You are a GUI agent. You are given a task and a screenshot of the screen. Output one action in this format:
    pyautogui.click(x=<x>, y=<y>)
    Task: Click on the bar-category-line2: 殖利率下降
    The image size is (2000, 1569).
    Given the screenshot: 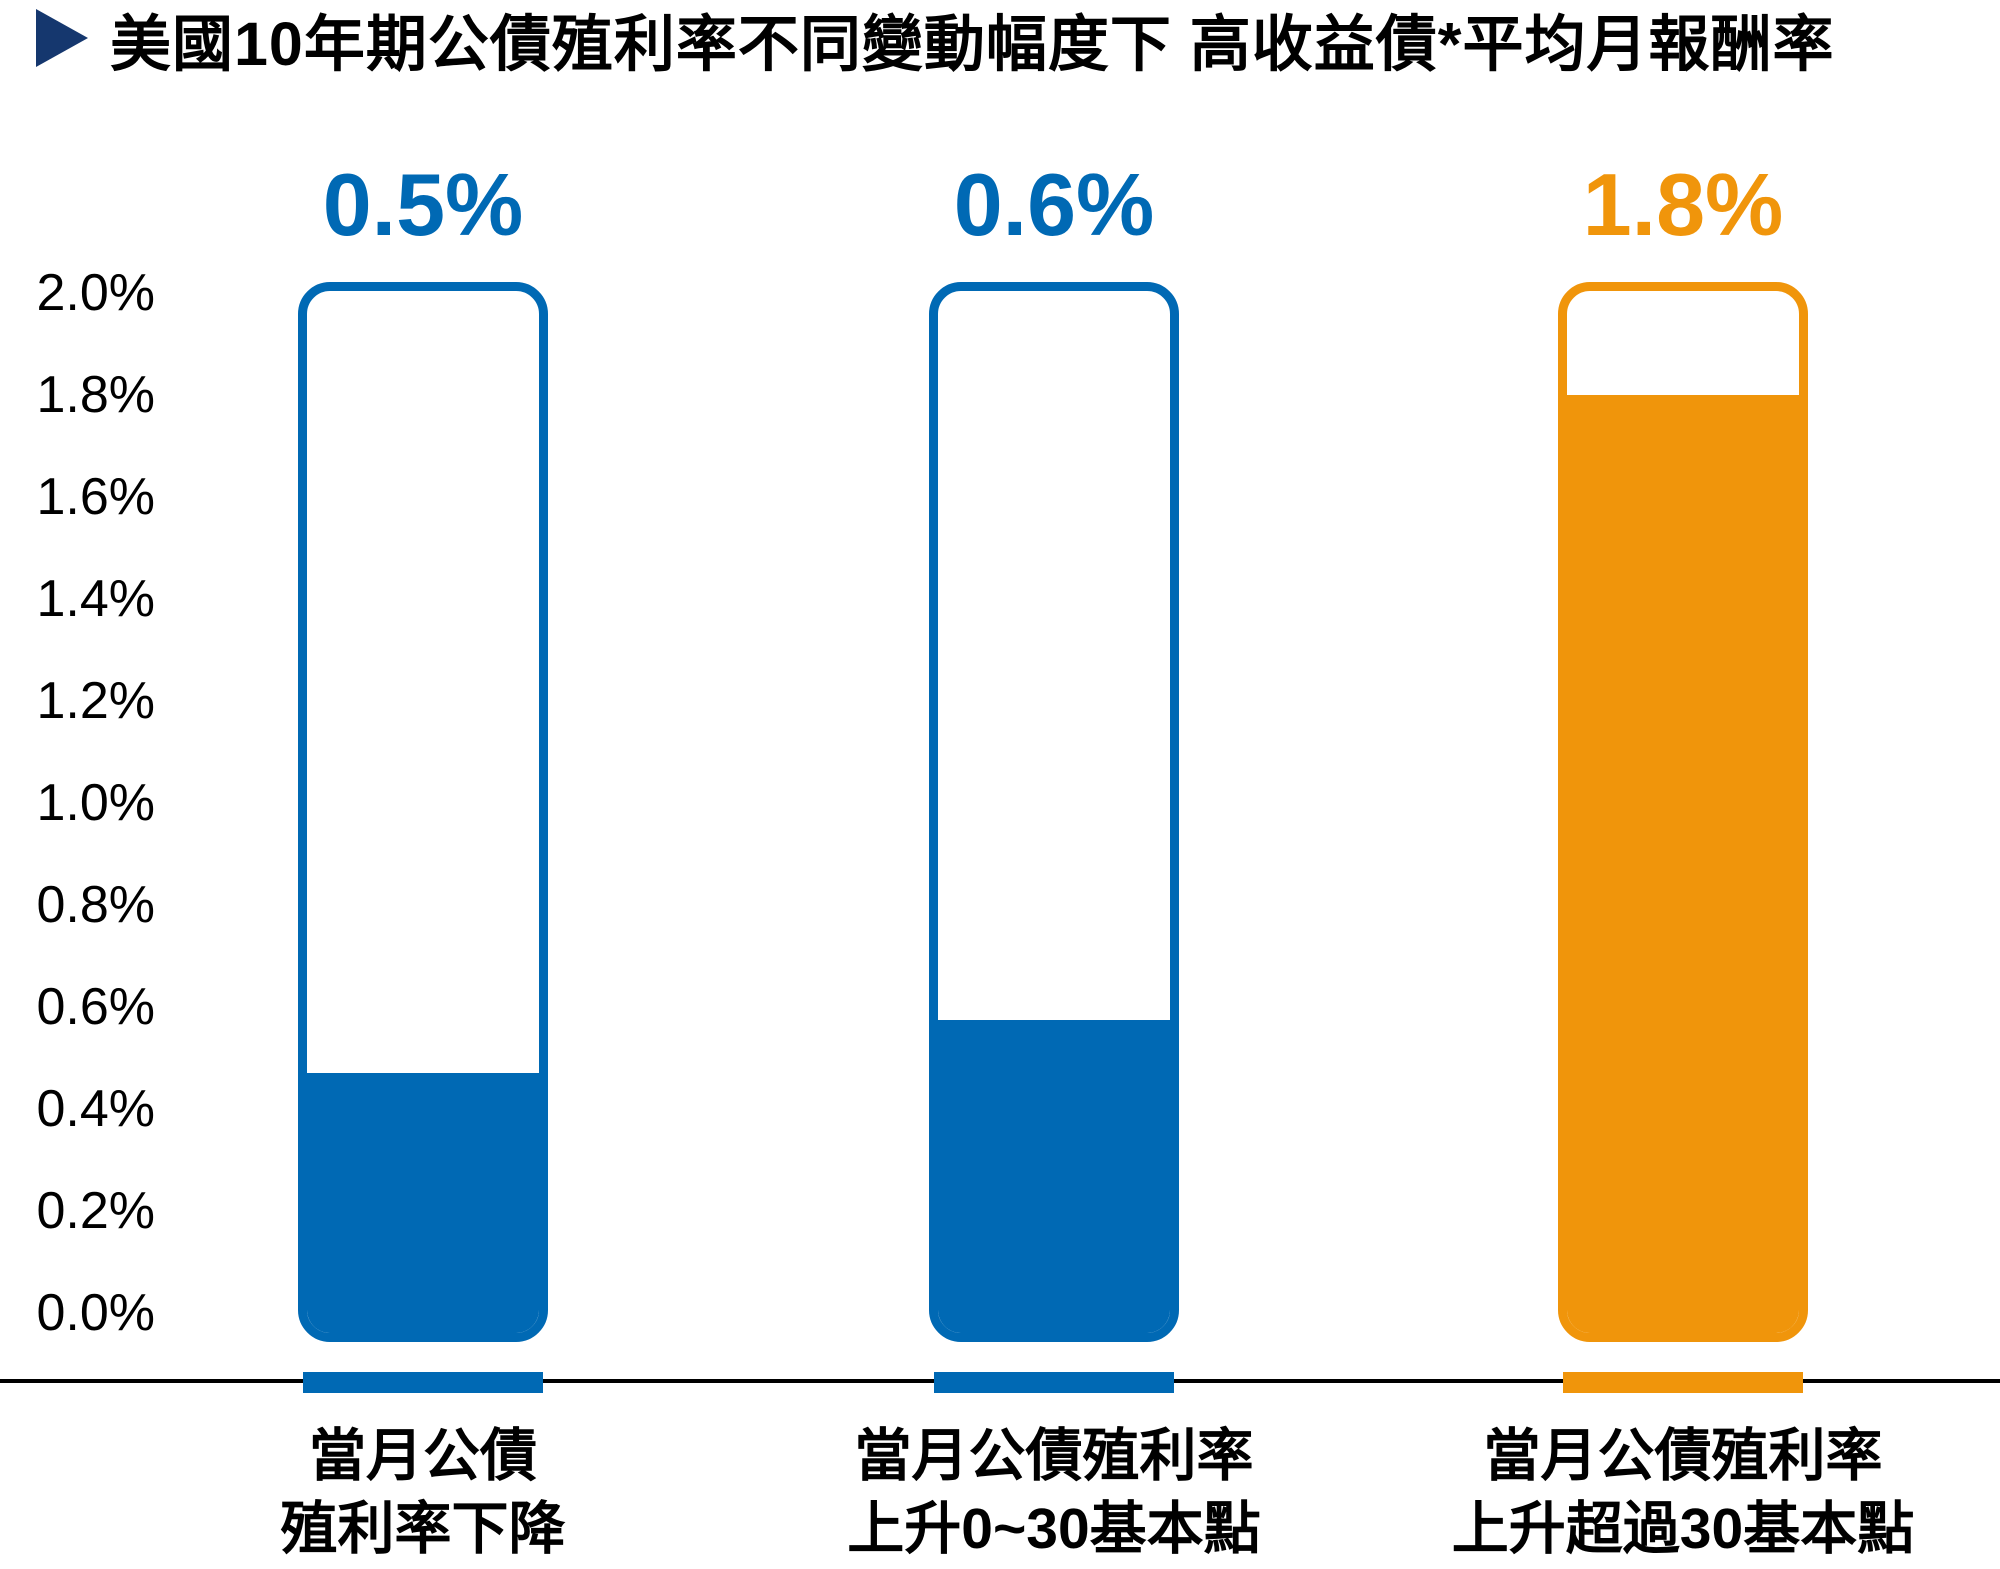 What is the action you would take?
    pyautogui.click(x=423, y=1529)
    